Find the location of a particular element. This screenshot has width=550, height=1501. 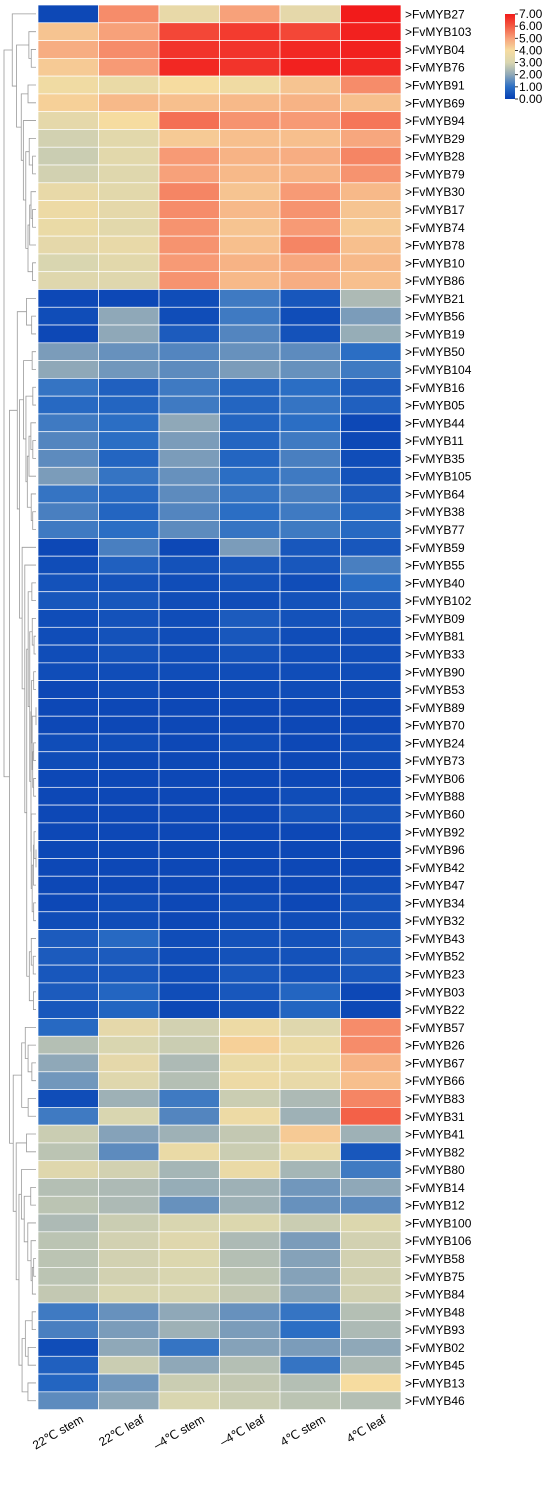

row-label: >FvMYB43 is located at coordinates (435, 939).